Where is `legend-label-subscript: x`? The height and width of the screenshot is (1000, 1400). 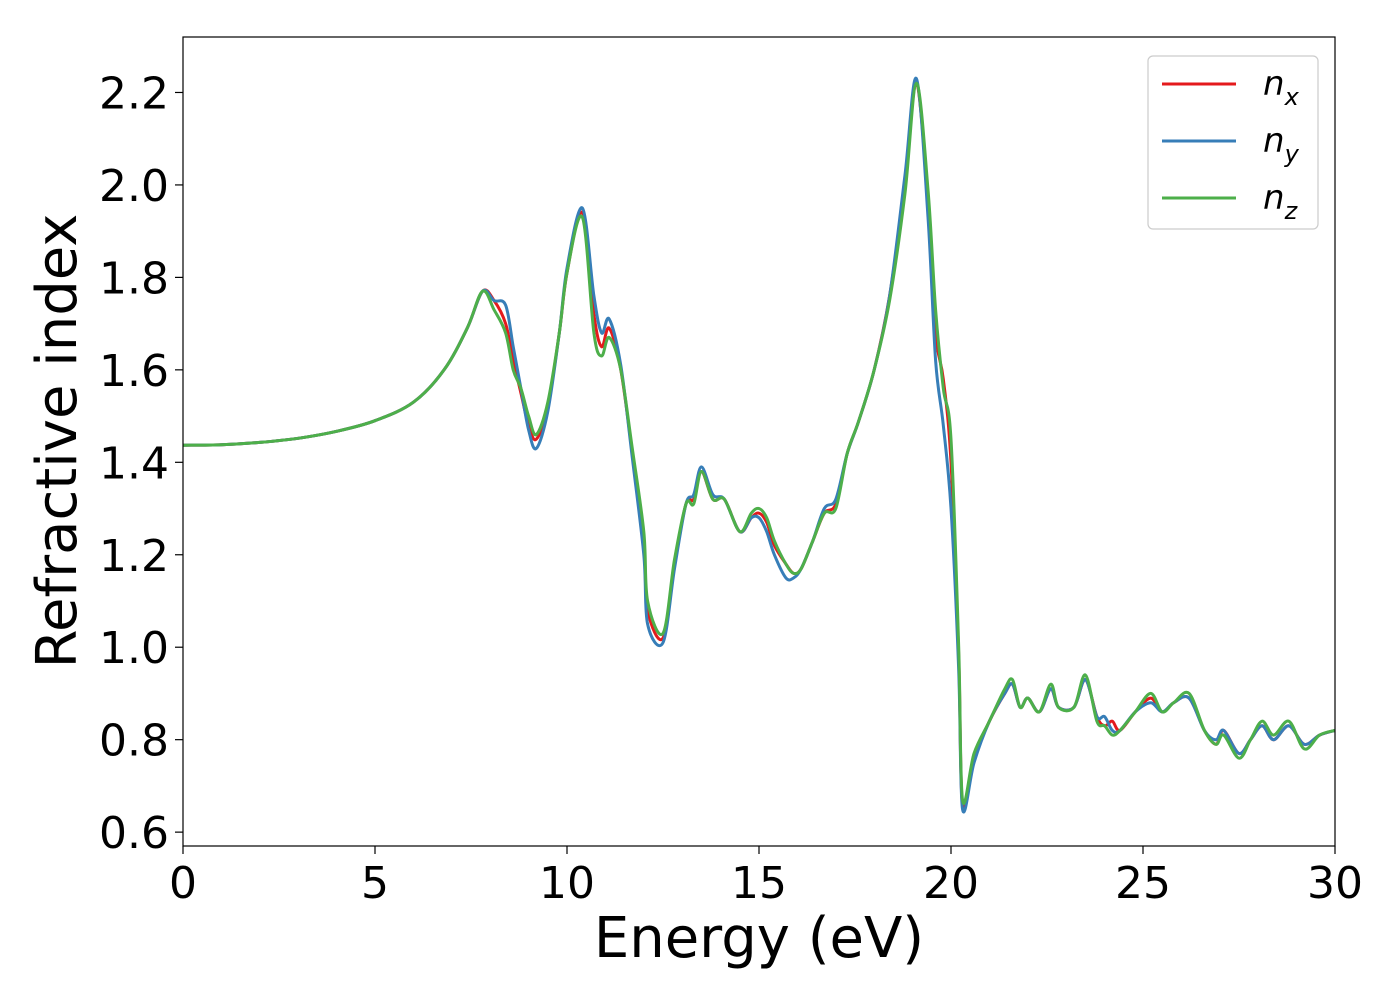
legend-label-subscript: x is located at coordinates (1292, 97).